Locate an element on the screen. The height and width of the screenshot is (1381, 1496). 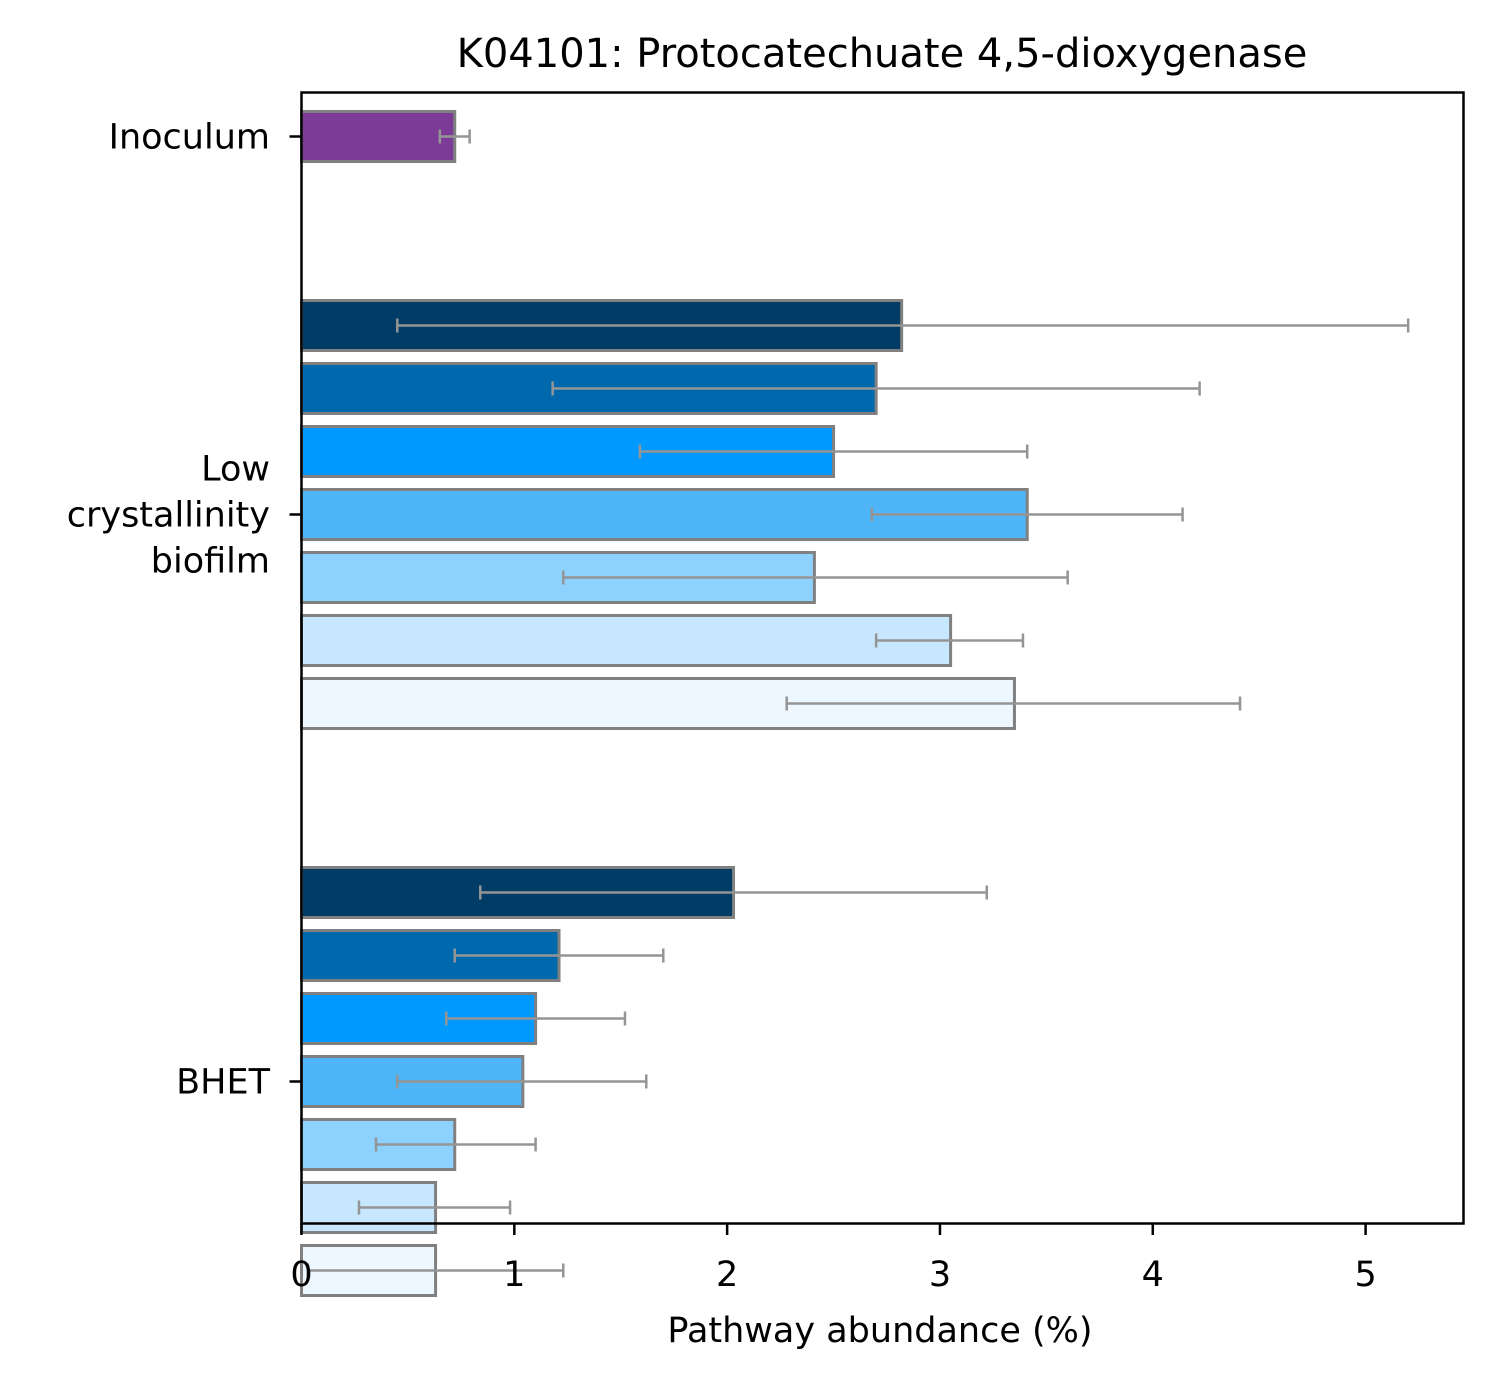
chart-title: K04101: Protocatechuate 4,5-dioxygenase is located at coordinates (882, 54).